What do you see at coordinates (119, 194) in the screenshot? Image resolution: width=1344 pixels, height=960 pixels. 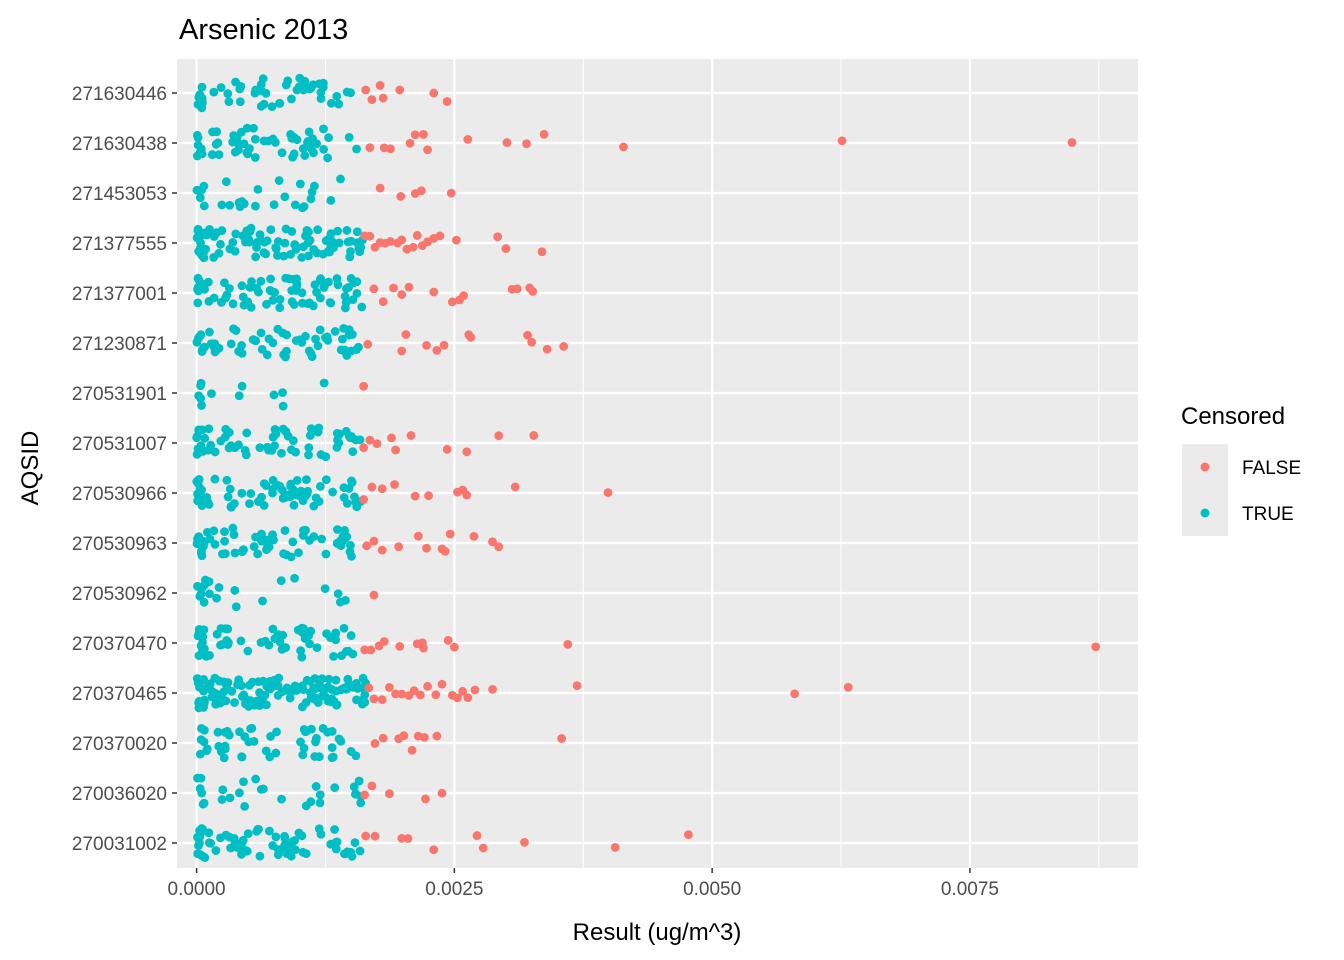 I see `y-tick-label: 271453053` at bounding box center [119, 194].